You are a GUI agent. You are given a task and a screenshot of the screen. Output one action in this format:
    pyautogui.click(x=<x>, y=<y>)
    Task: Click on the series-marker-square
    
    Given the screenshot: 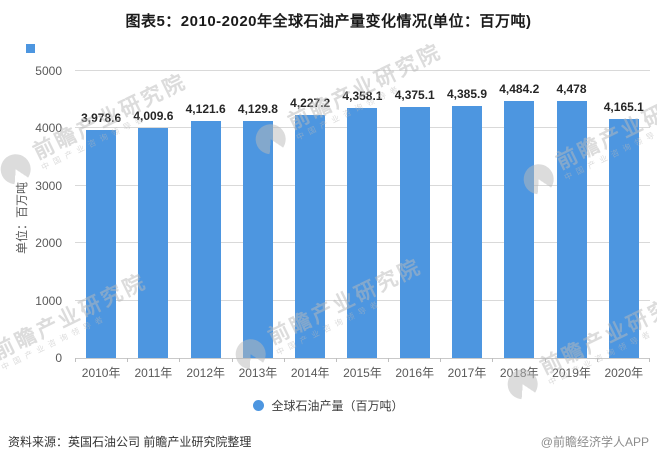 What is the action you would take?
    pyautogui.click(x=30, y=48)
    